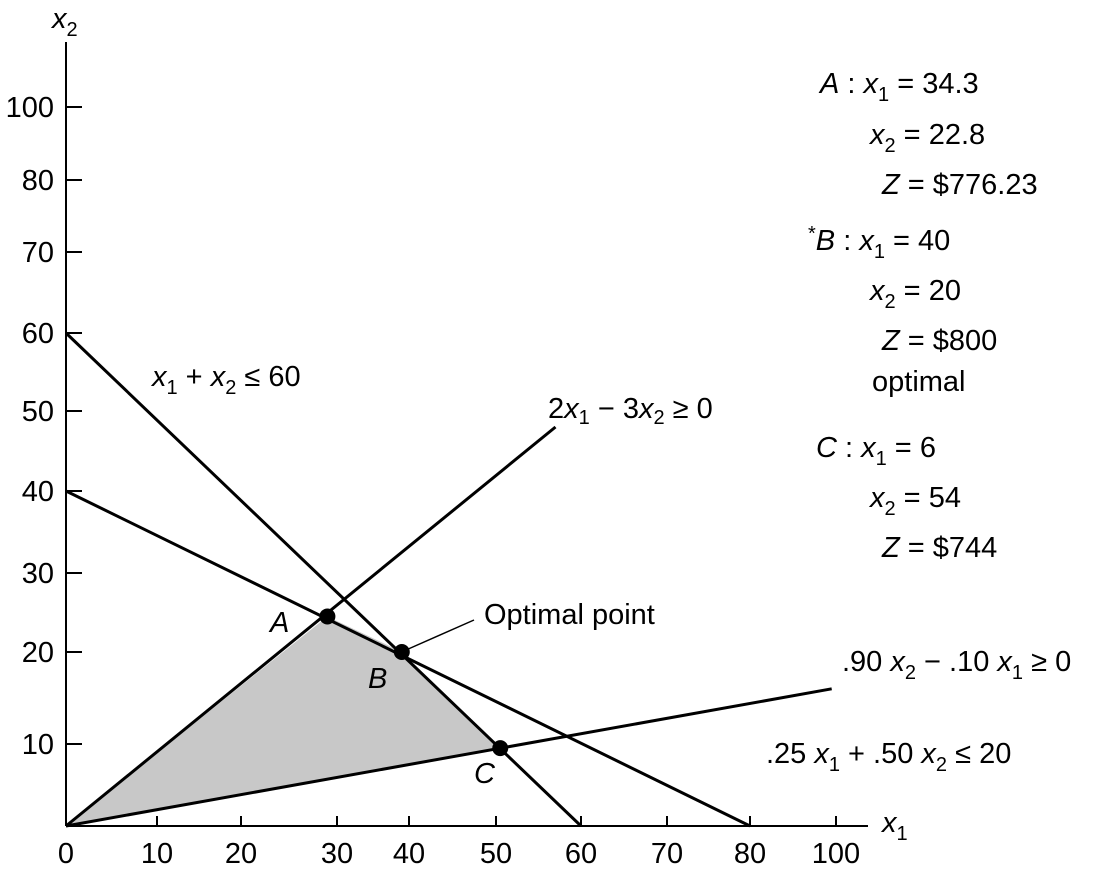 The image size is (1111, 870). Describe the element at coordinates (337, 854) in the screenshot. I see `x-tick-label-30: 30` at that location.